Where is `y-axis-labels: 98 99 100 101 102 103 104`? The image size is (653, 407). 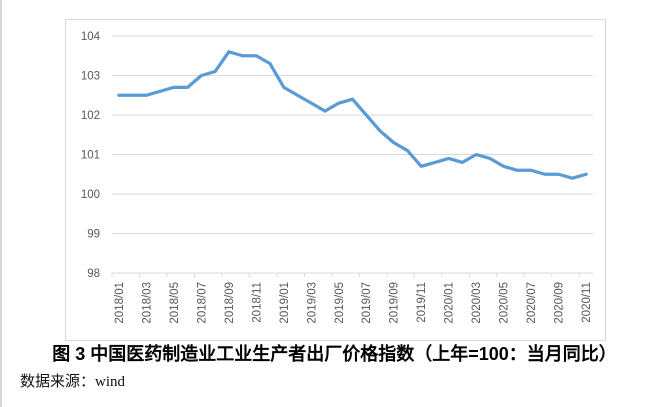
y-axis-labels: 98 99 100 101 102 103 104 is located at coordinates (91, 155).